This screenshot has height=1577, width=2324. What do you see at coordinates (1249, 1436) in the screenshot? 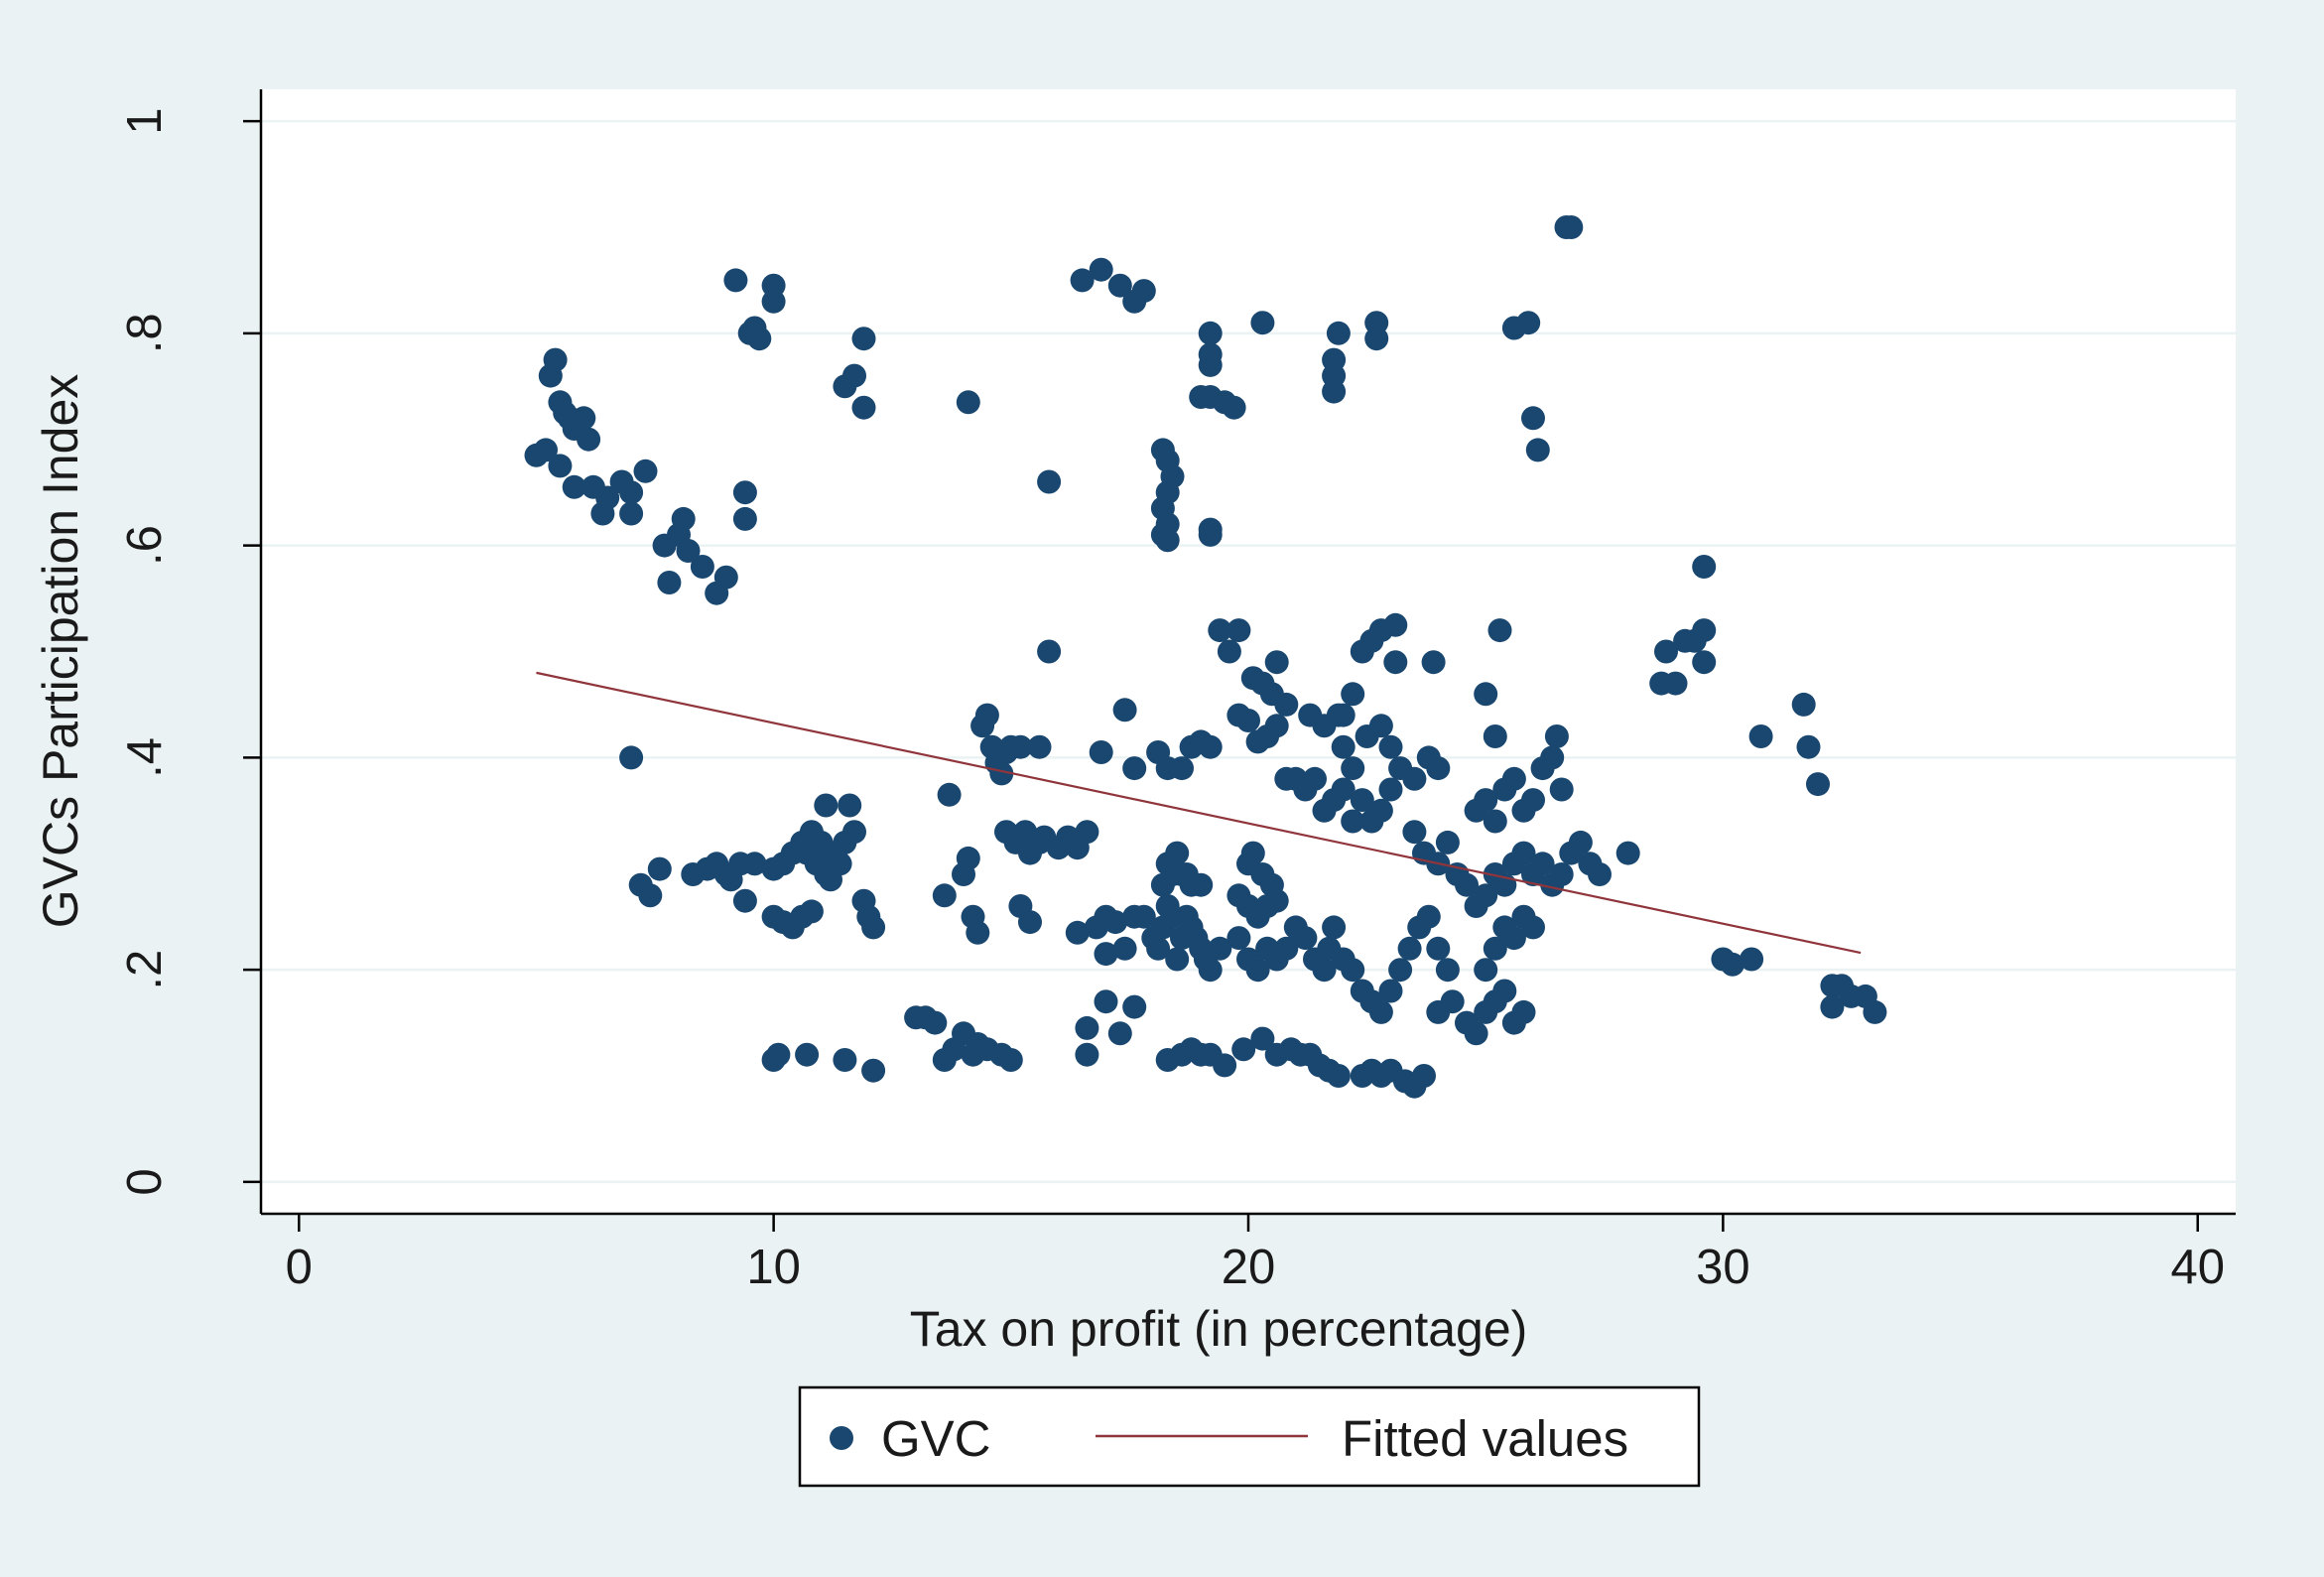
I see `legend: GVC Fitted values` at bounding box center [1249, 1436].